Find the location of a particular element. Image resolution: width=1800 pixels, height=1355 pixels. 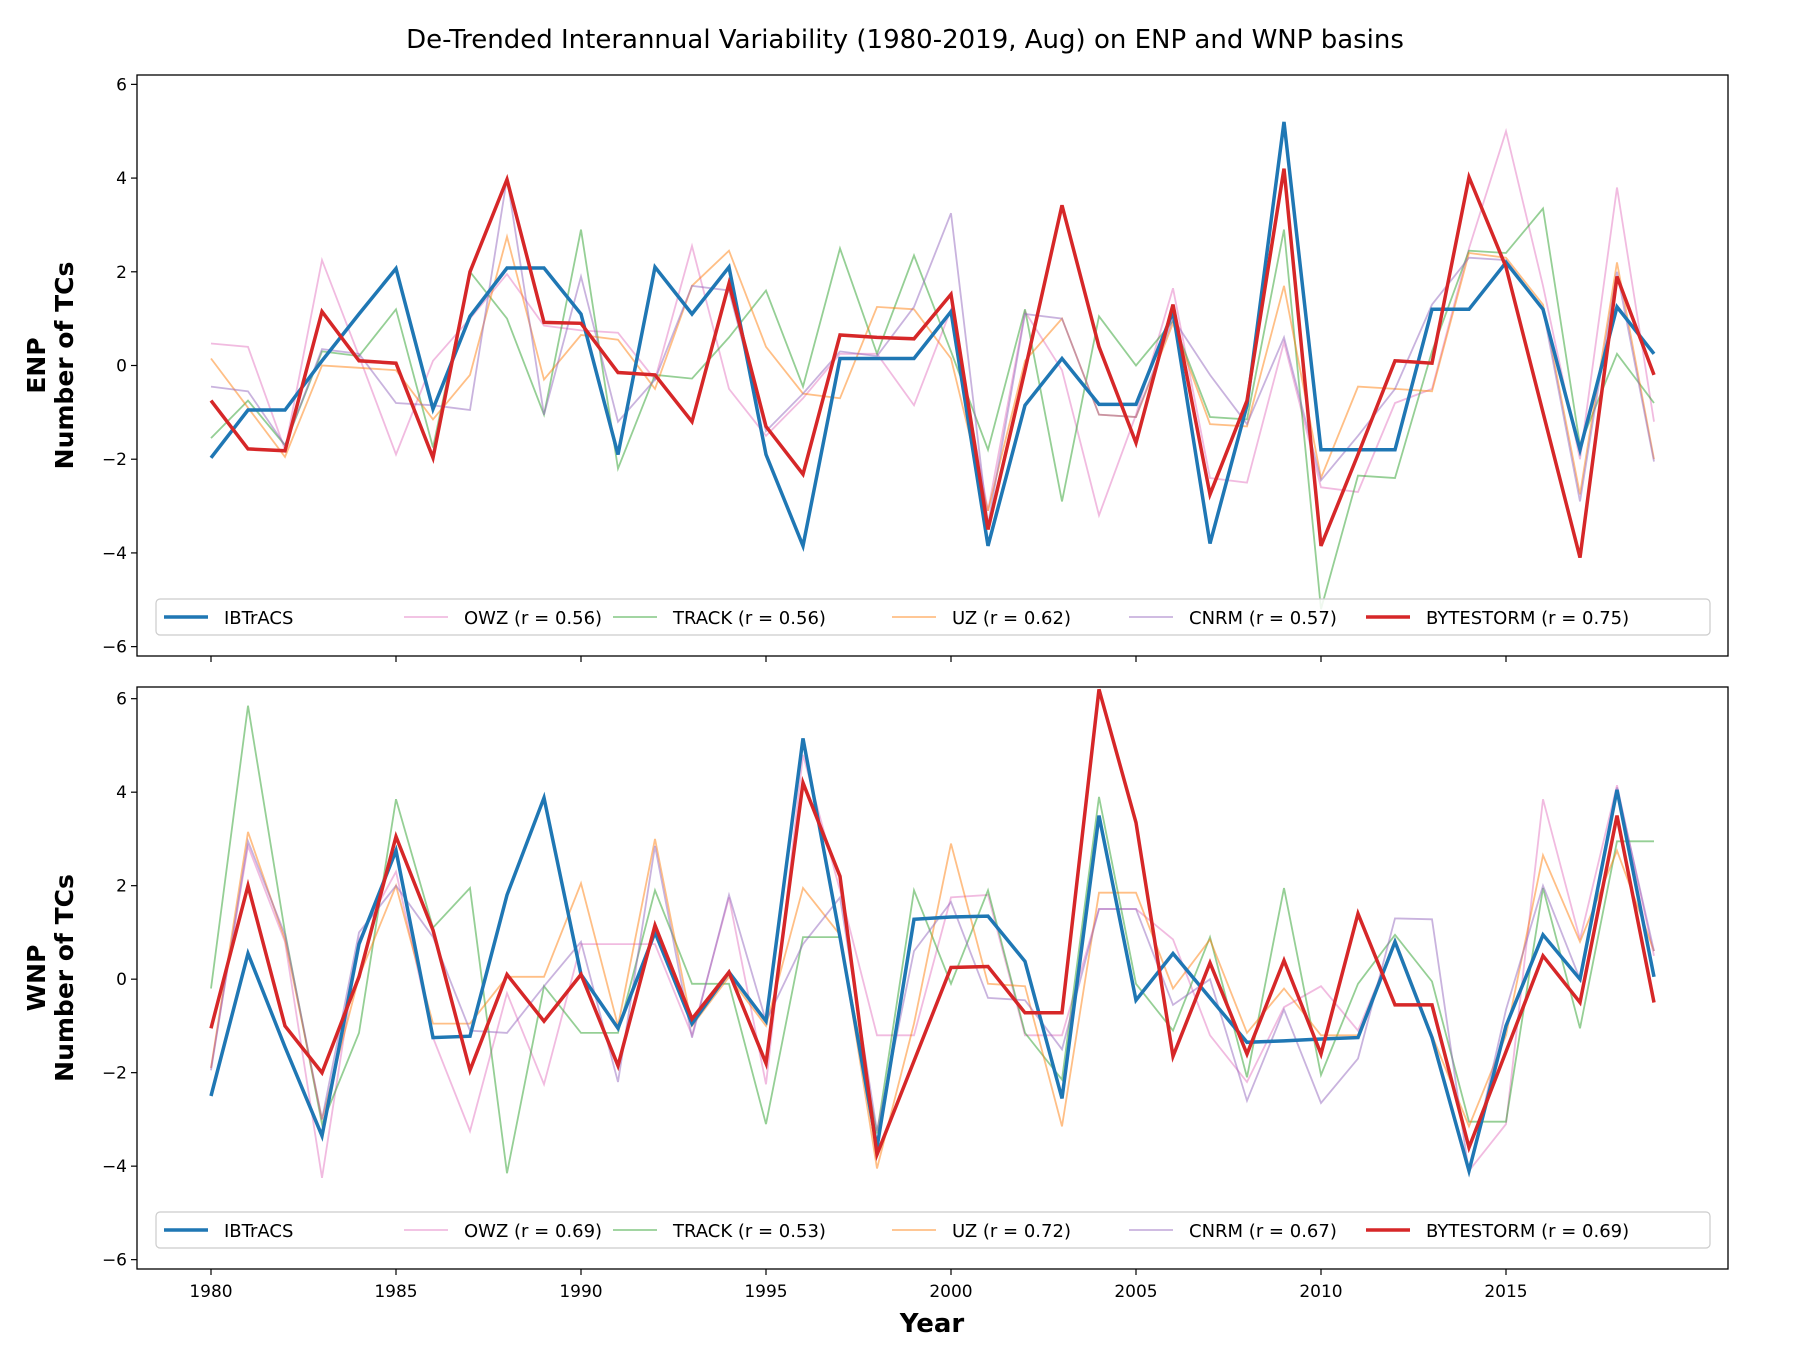

legend-label-bytestorm: BYTESTORM (r = 0.75) is located at coordinates (1527, 618).